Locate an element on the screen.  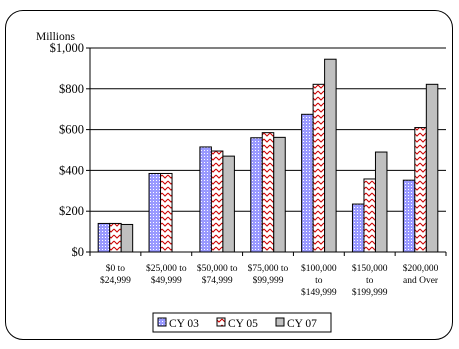
y-tick-label: $0 is located at coordinates (78, 252).